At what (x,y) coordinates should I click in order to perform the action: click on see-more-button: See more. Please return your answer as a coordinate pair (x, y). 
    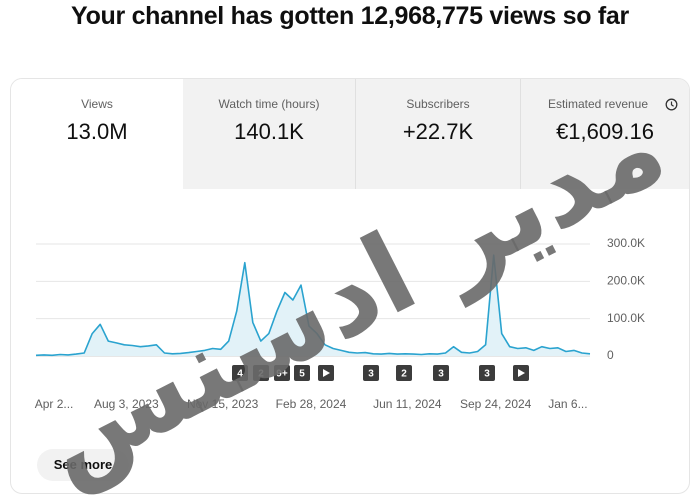
    Looking at the image, I should click on (83, 465).